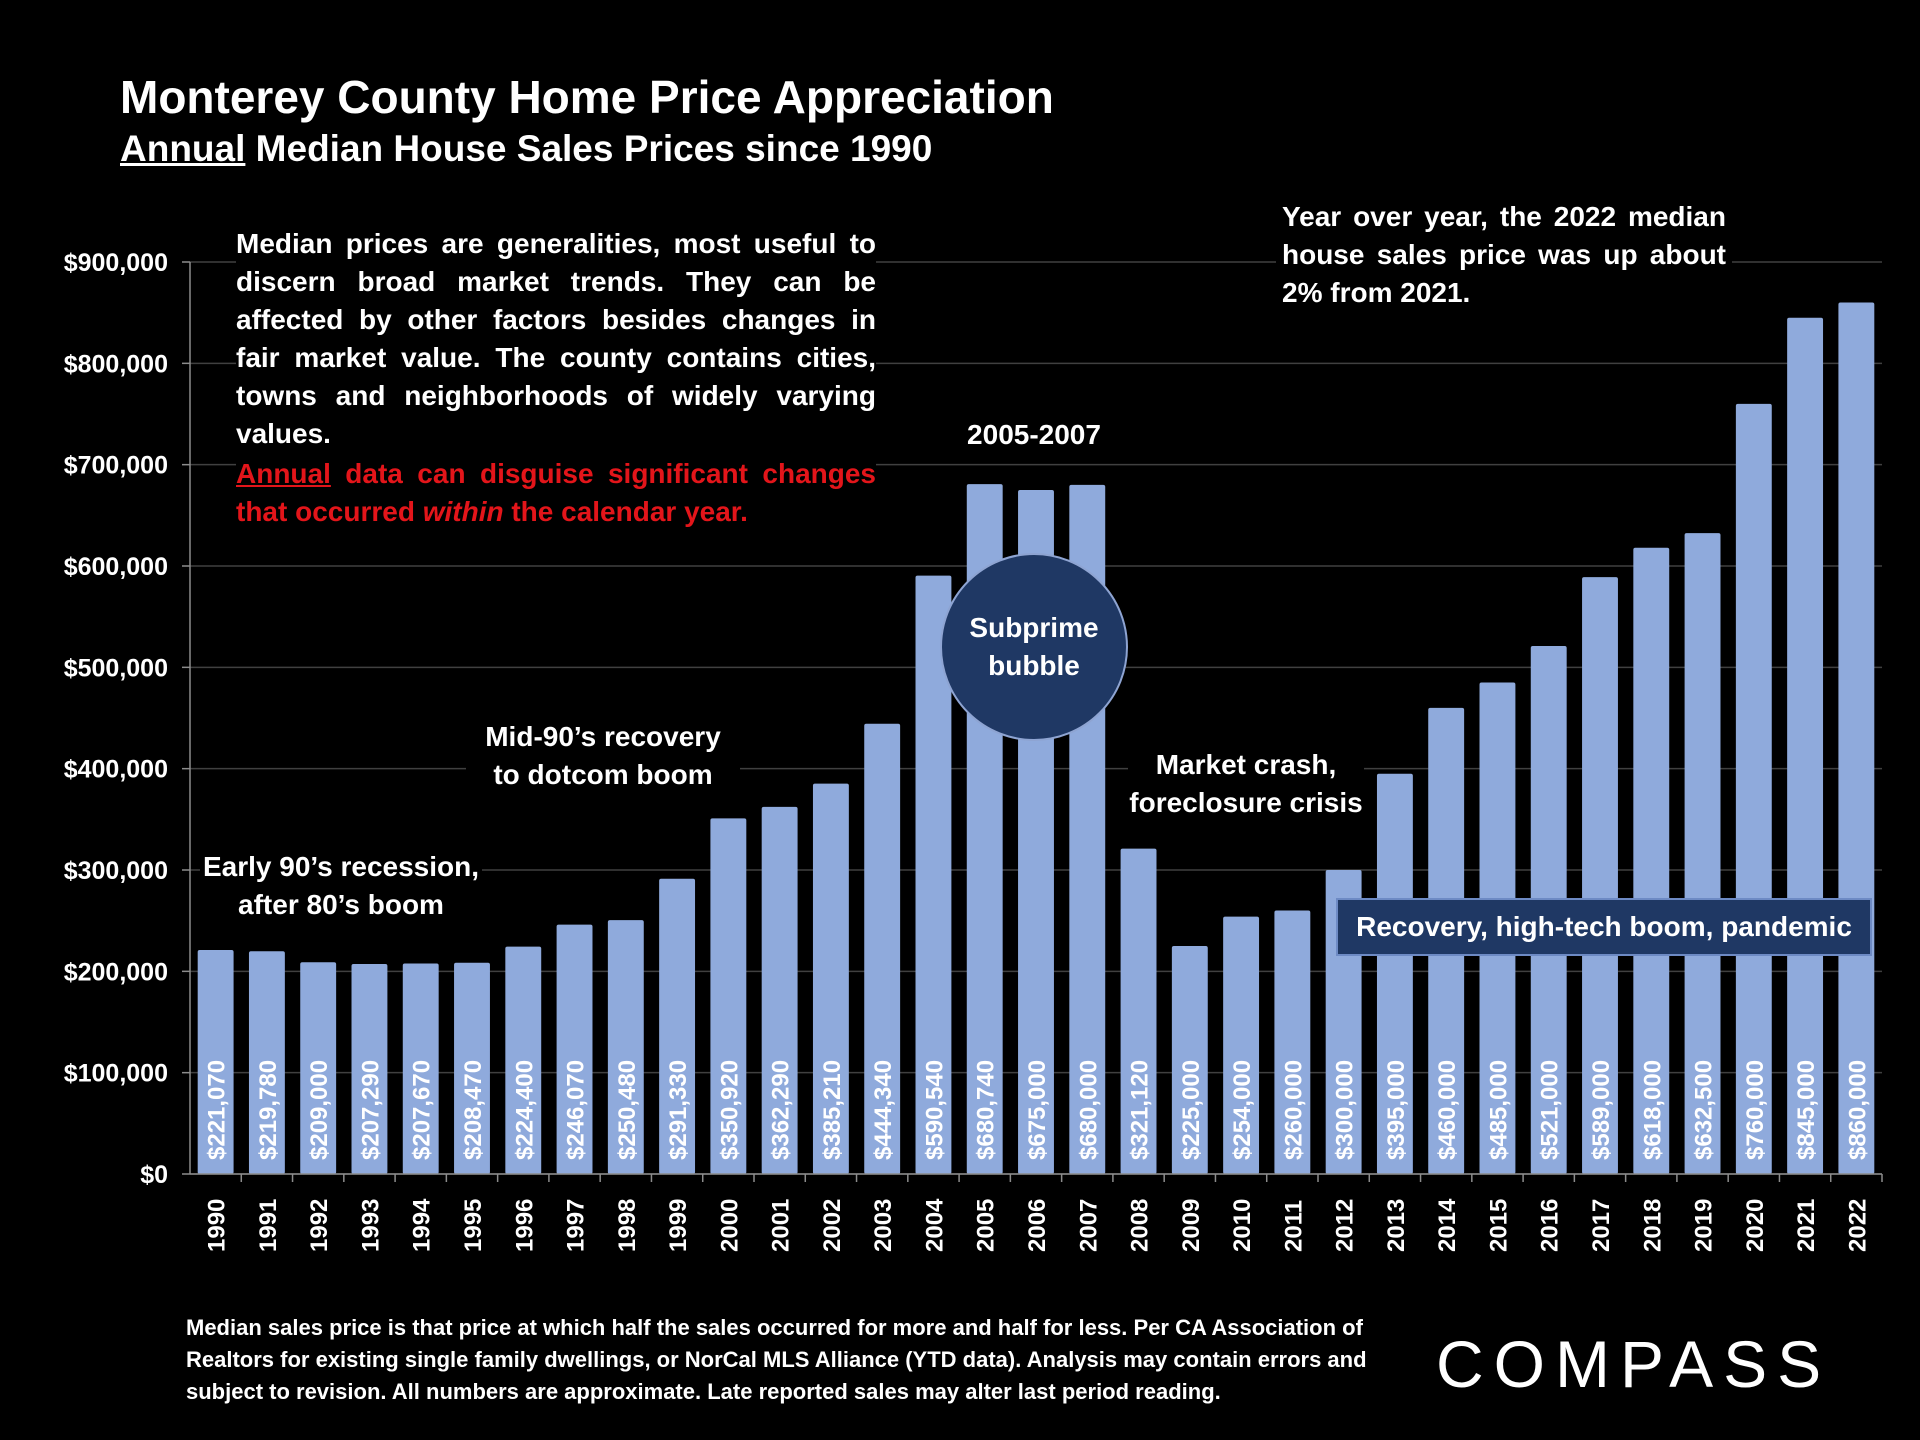 The width and height of the screenshot is (1920, 1440). Describe the element at coordinates (422, 1110) in the screenshot. I see `data-label: $207,670` at that location.